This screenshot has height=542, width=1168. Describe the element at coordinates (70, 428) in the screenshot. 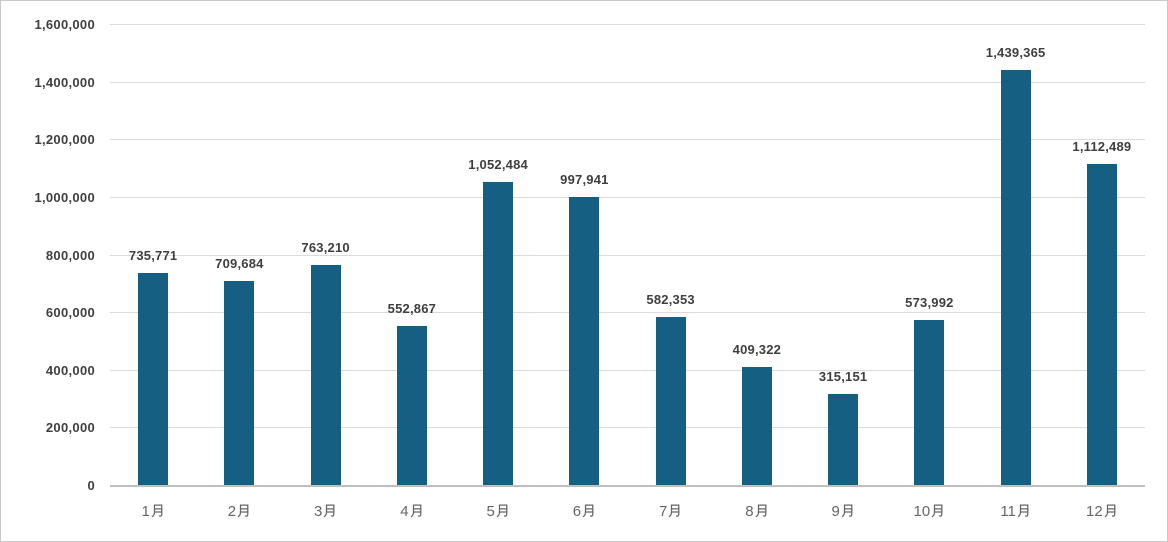

I see `y-tick-label: 200,000` at that location.